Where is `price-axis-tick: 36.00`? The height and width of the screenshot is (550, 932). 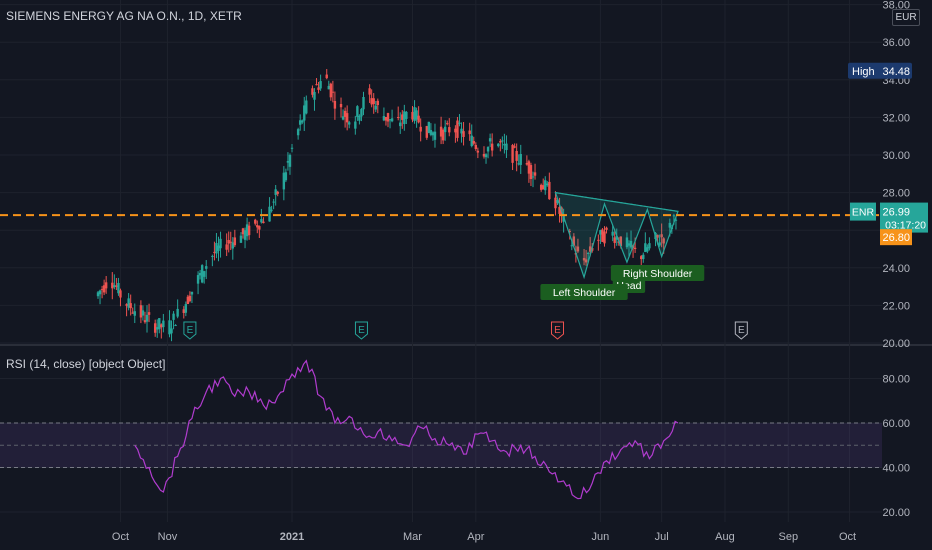
price-axis-tick: 36.00 is located at coordinates (896, 43).